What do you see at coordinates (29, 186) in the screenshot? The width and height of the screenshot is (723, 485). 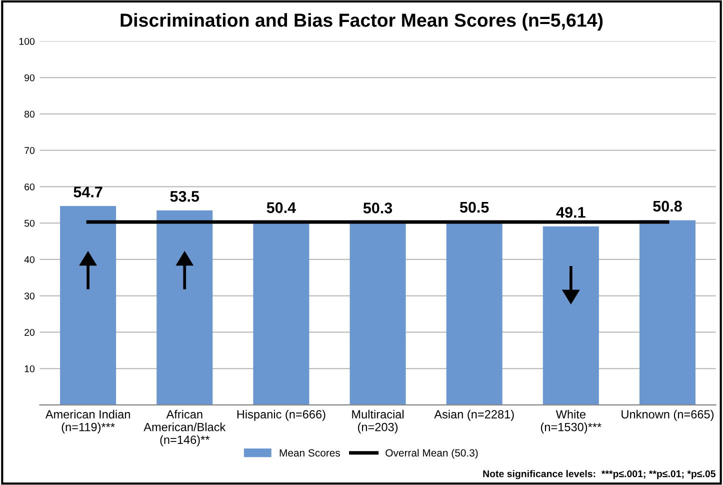 I see `y-tick-label: 60` at bounding box center [29, 186].